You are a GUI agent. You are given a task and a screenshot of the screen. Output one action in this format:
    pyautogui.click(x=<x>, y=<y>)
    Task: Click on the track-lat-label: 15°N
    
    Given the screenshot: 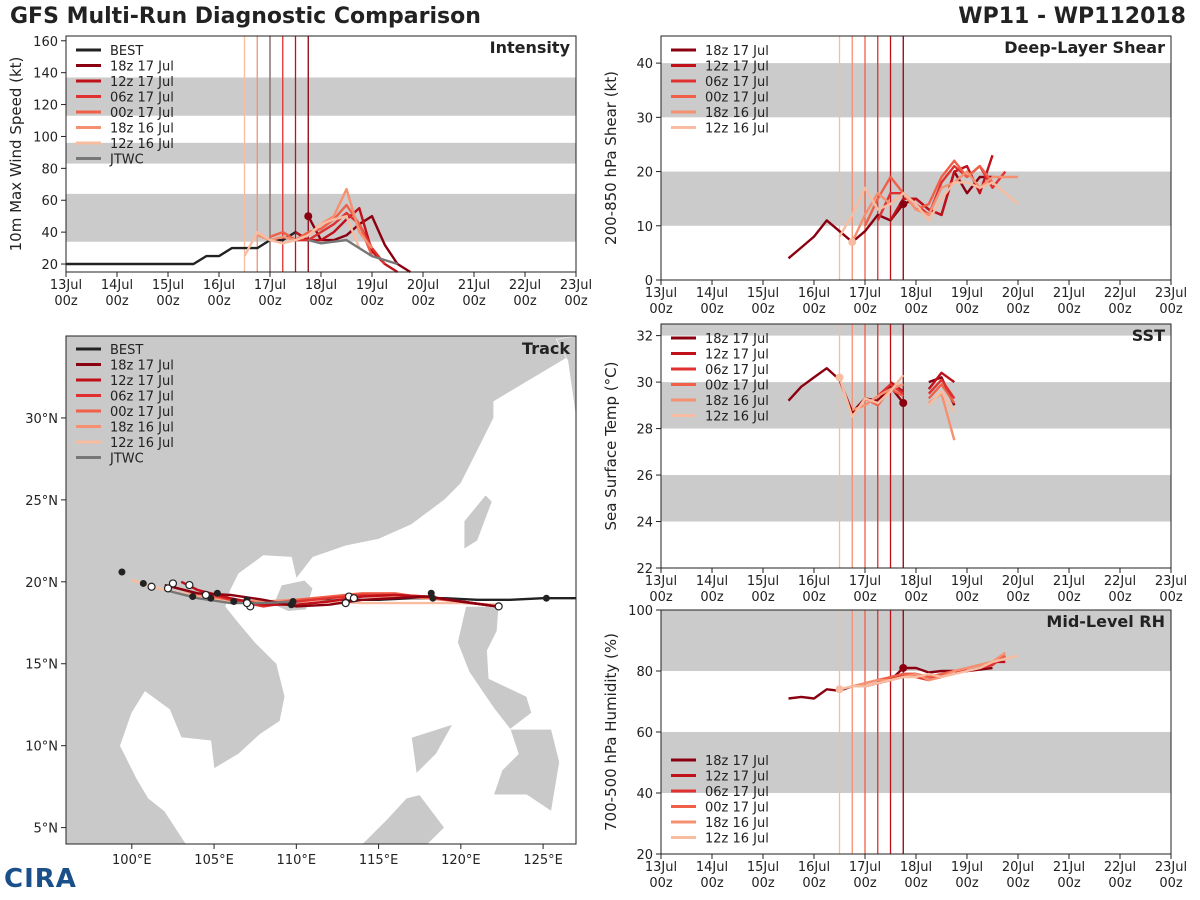 What is the action you would take?
    pyautogui.click(x=41, y=665)
    